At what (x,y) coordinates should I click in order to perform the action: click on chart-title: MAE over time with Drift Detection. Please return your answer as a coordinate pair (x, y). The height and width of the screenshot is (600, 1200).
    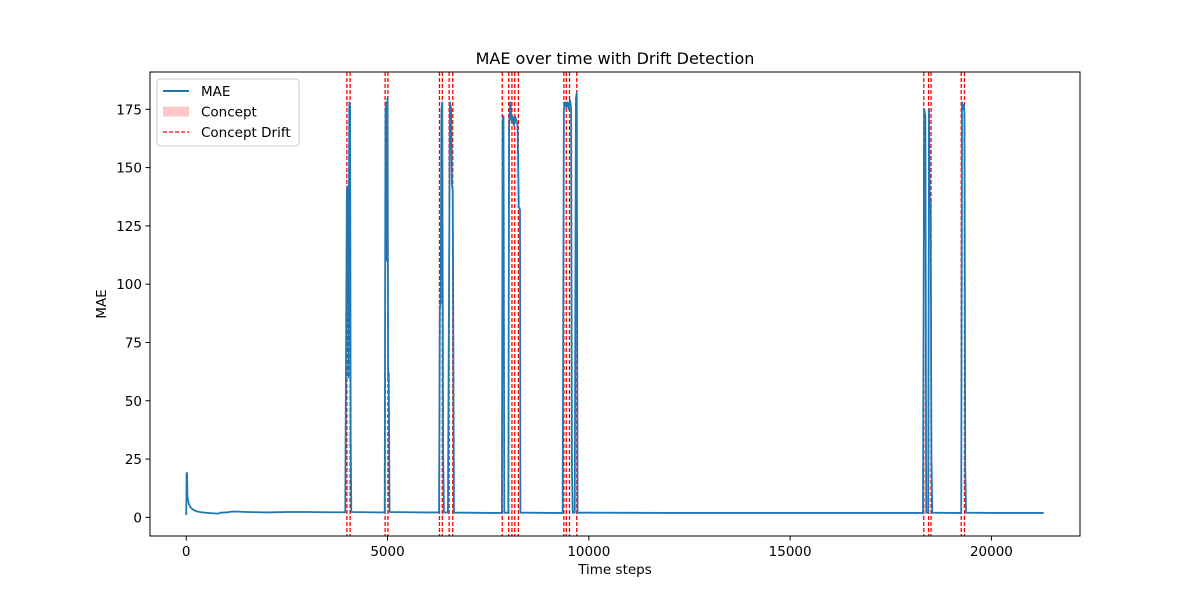
    Looking at the image, I should click on (615, 58).